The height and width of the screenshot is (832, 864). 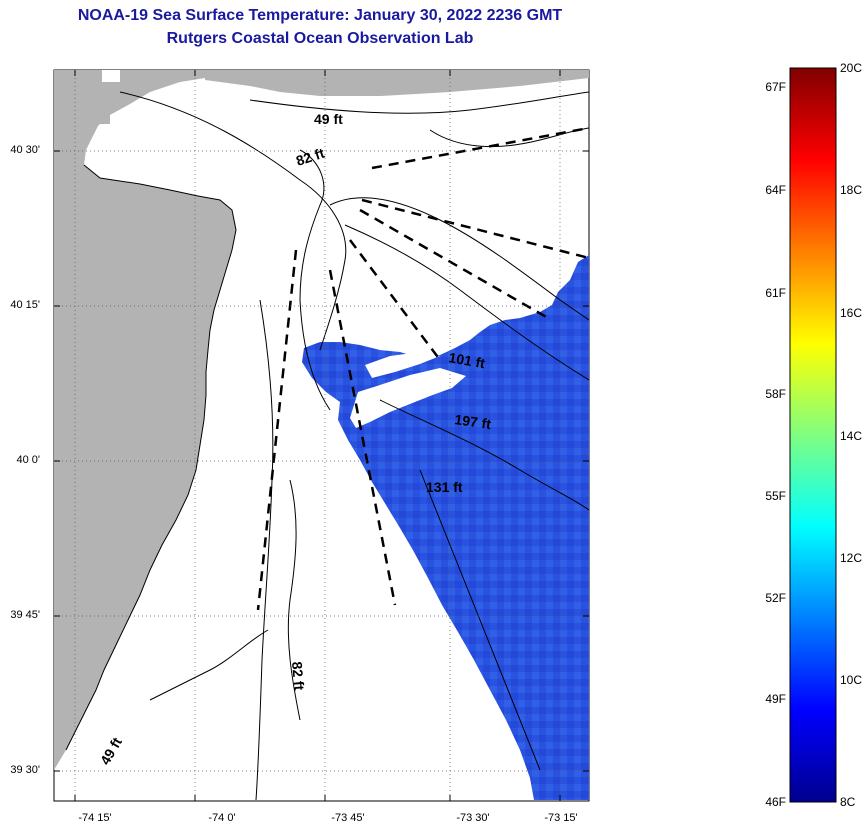 I want to click on lon-label: -73 30', so click(x=473, y=818).